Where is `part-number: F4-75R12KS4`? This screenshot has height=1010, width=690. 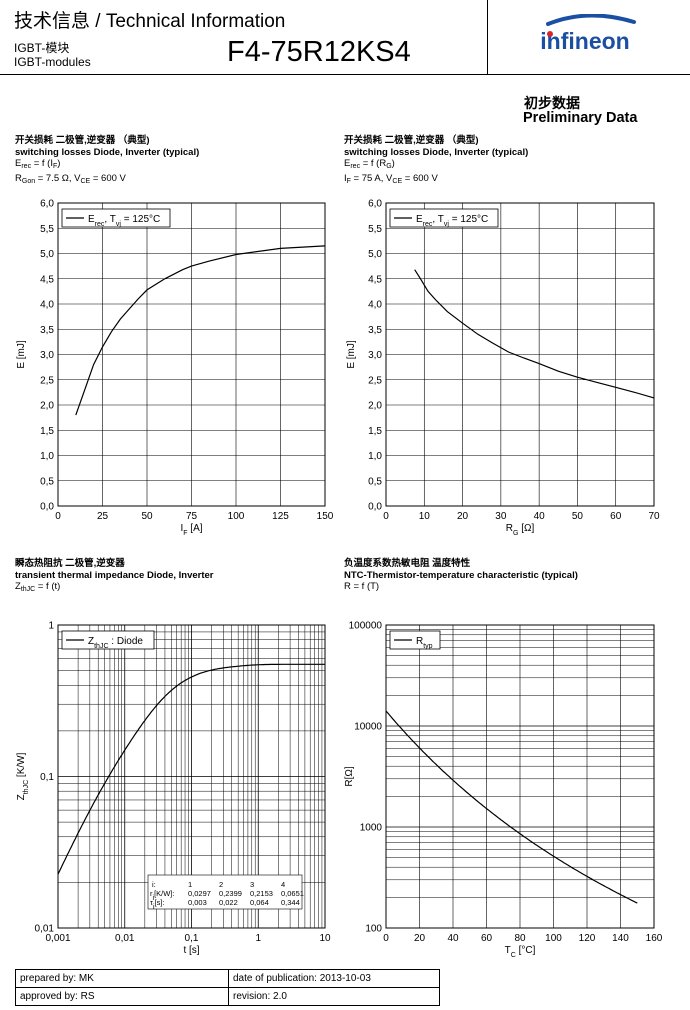 part-number: F4-75R12KS4 is located at coordinates (319, 52).